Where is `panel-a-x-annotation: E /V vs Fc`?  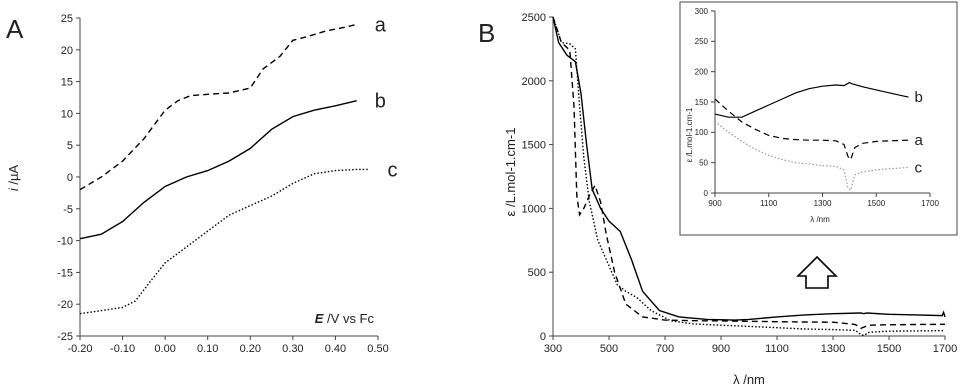
panel-a-x-annotation: E /V vs Fc is located at coordinates (345, 318).